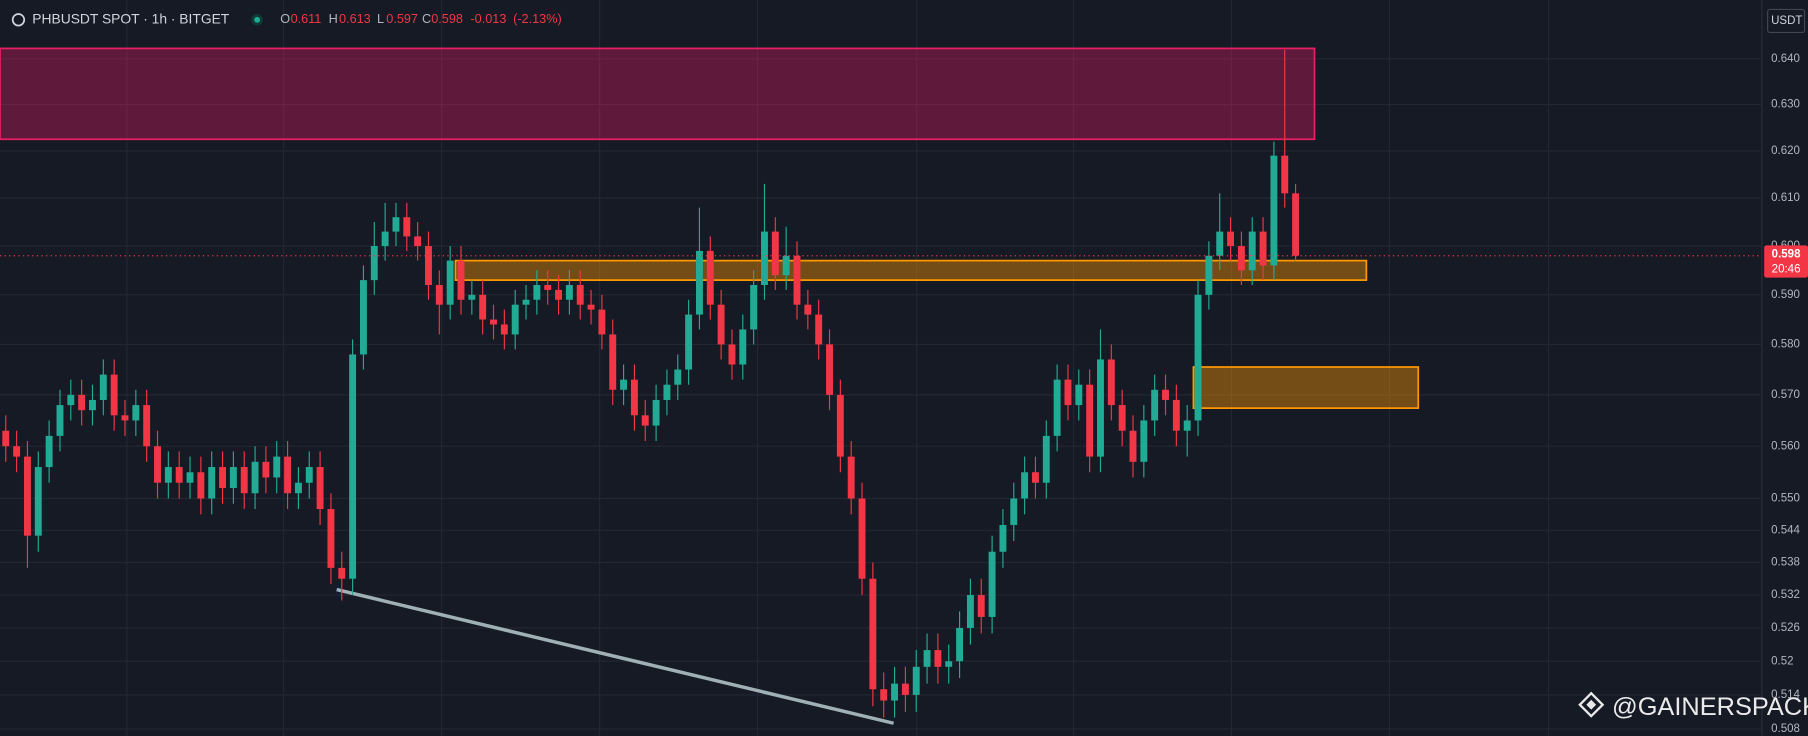  Describe the element at coordinates (1785, 530) in the screenshot. I see `y-tick-label: 0.544` at that location.